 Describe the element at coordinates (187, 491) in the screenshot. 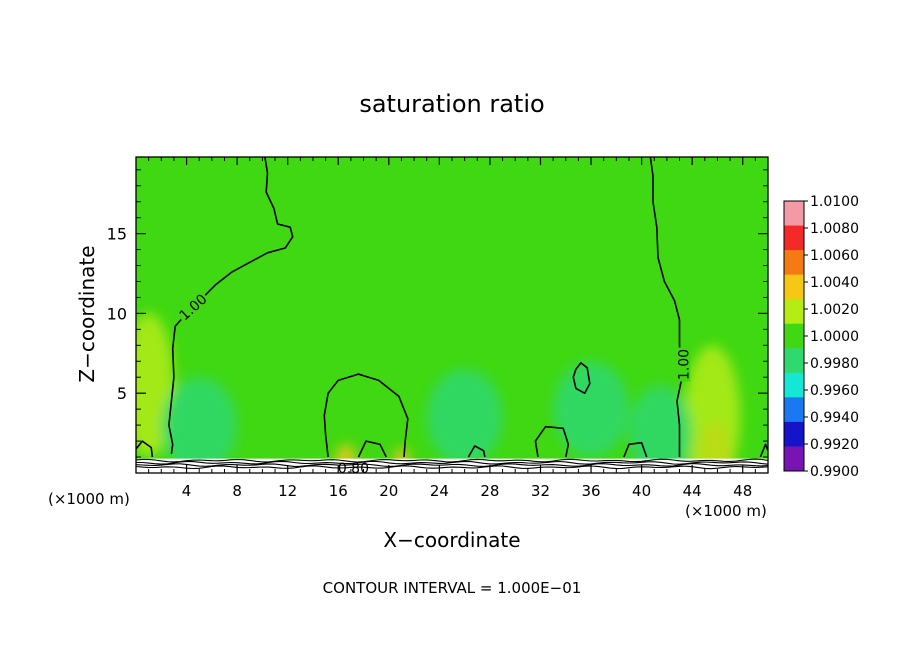

I see `x-tick-label: 4` at that location.